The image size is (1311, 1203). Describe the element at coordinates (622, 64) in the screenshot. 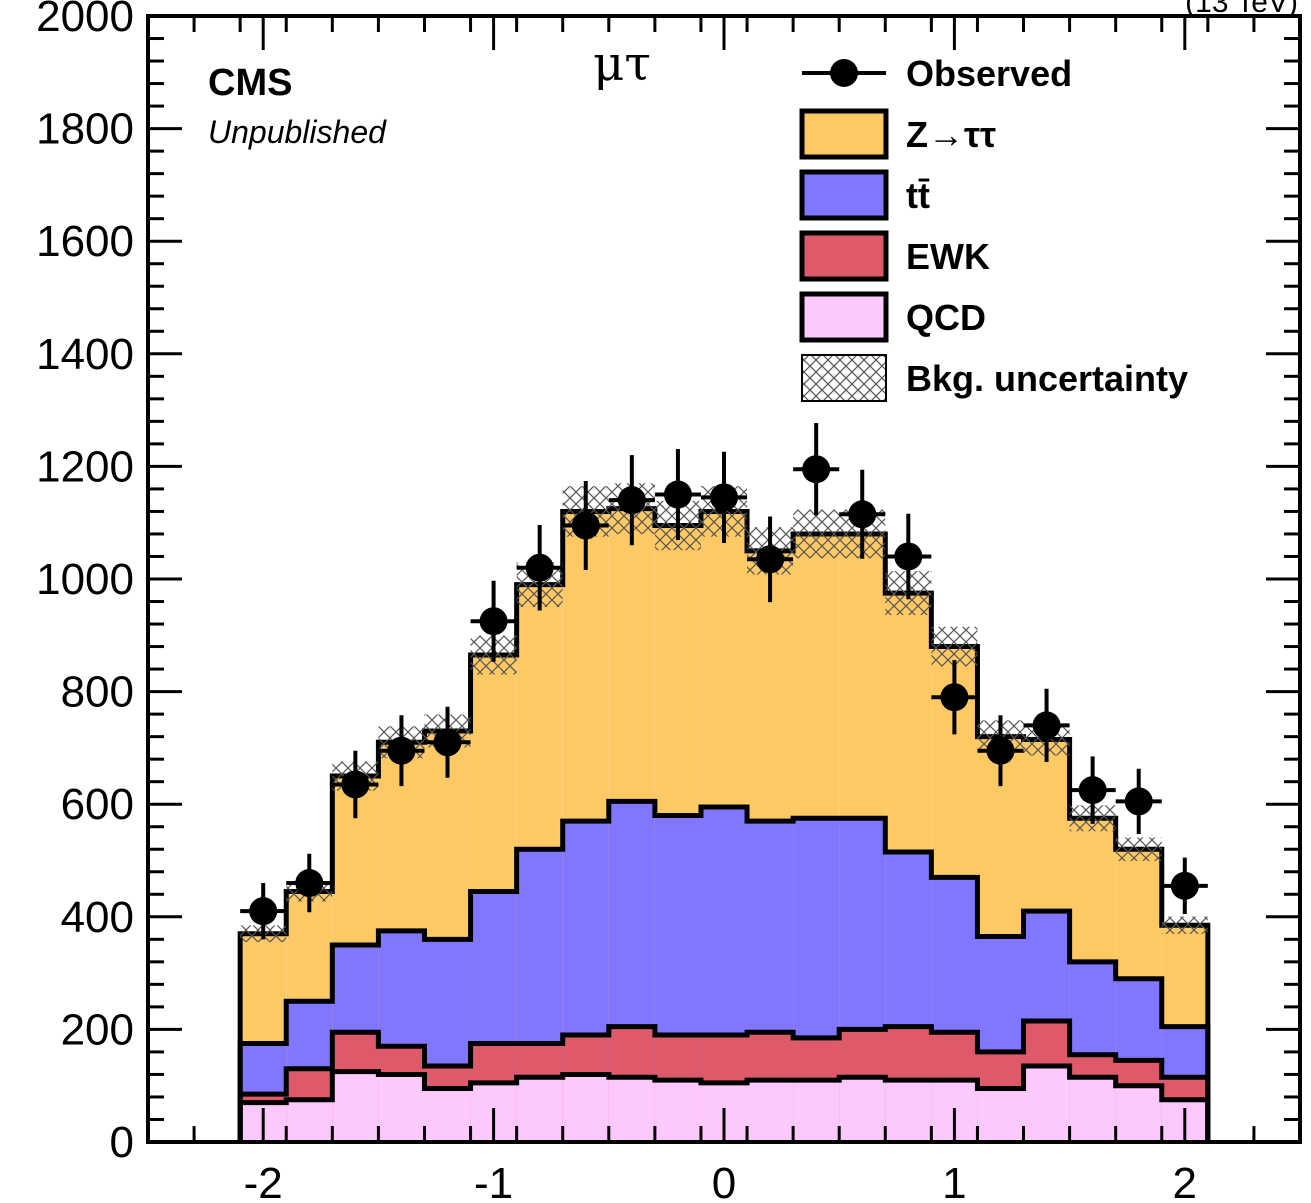

I see `channel-label: μτ` at that location.